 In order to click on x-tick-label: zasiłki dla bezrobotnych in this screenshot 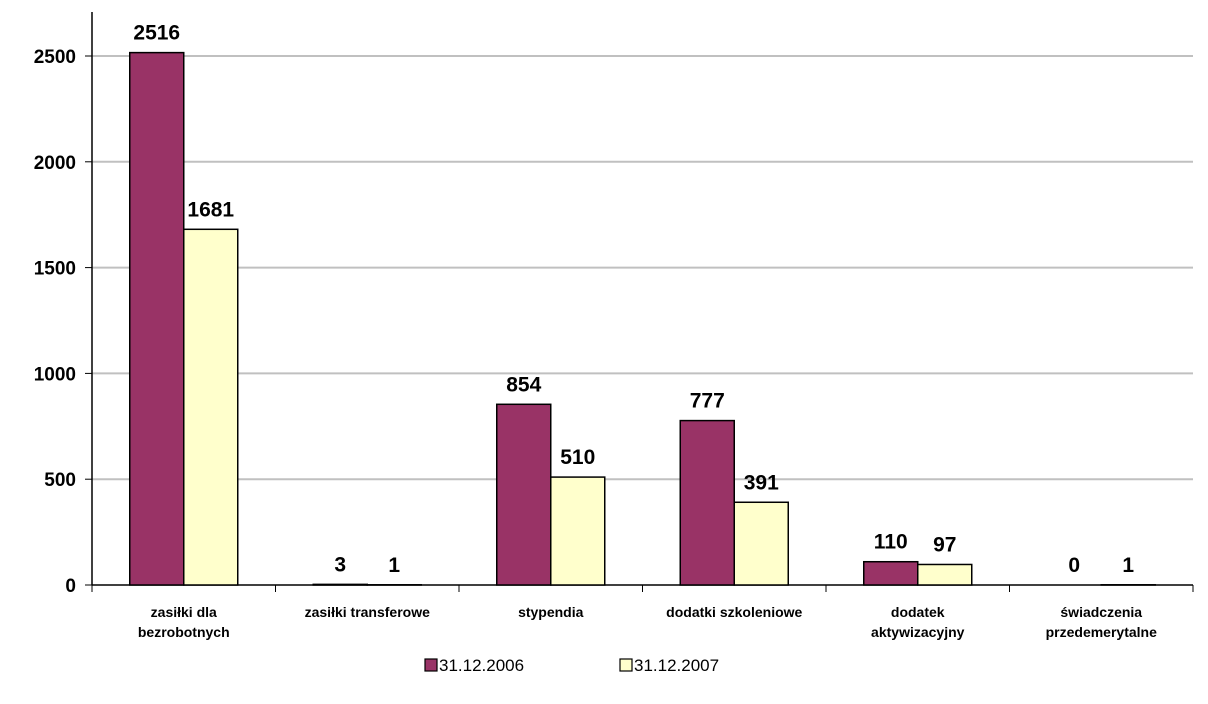, I will do `click(184, 622)`.